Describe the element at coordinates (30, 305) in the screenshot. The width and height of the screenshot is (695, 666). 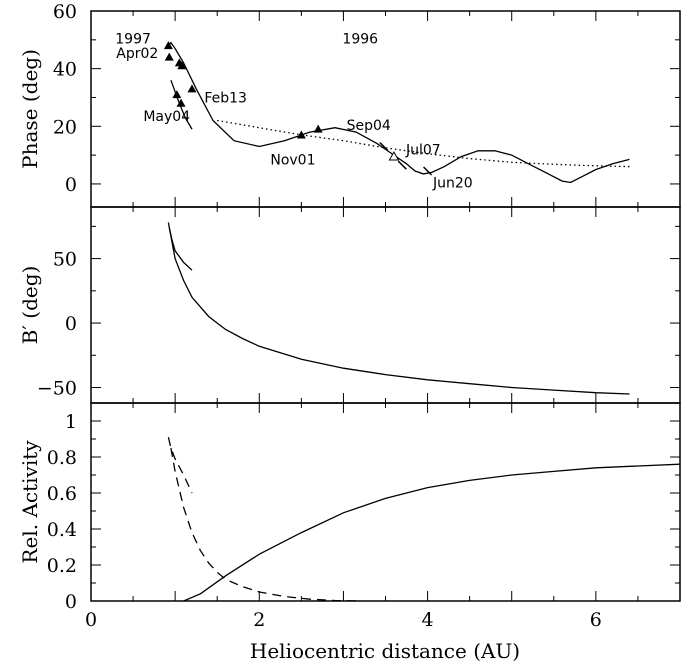
I see `ylabel-middle: B′ (deg)` at that location.